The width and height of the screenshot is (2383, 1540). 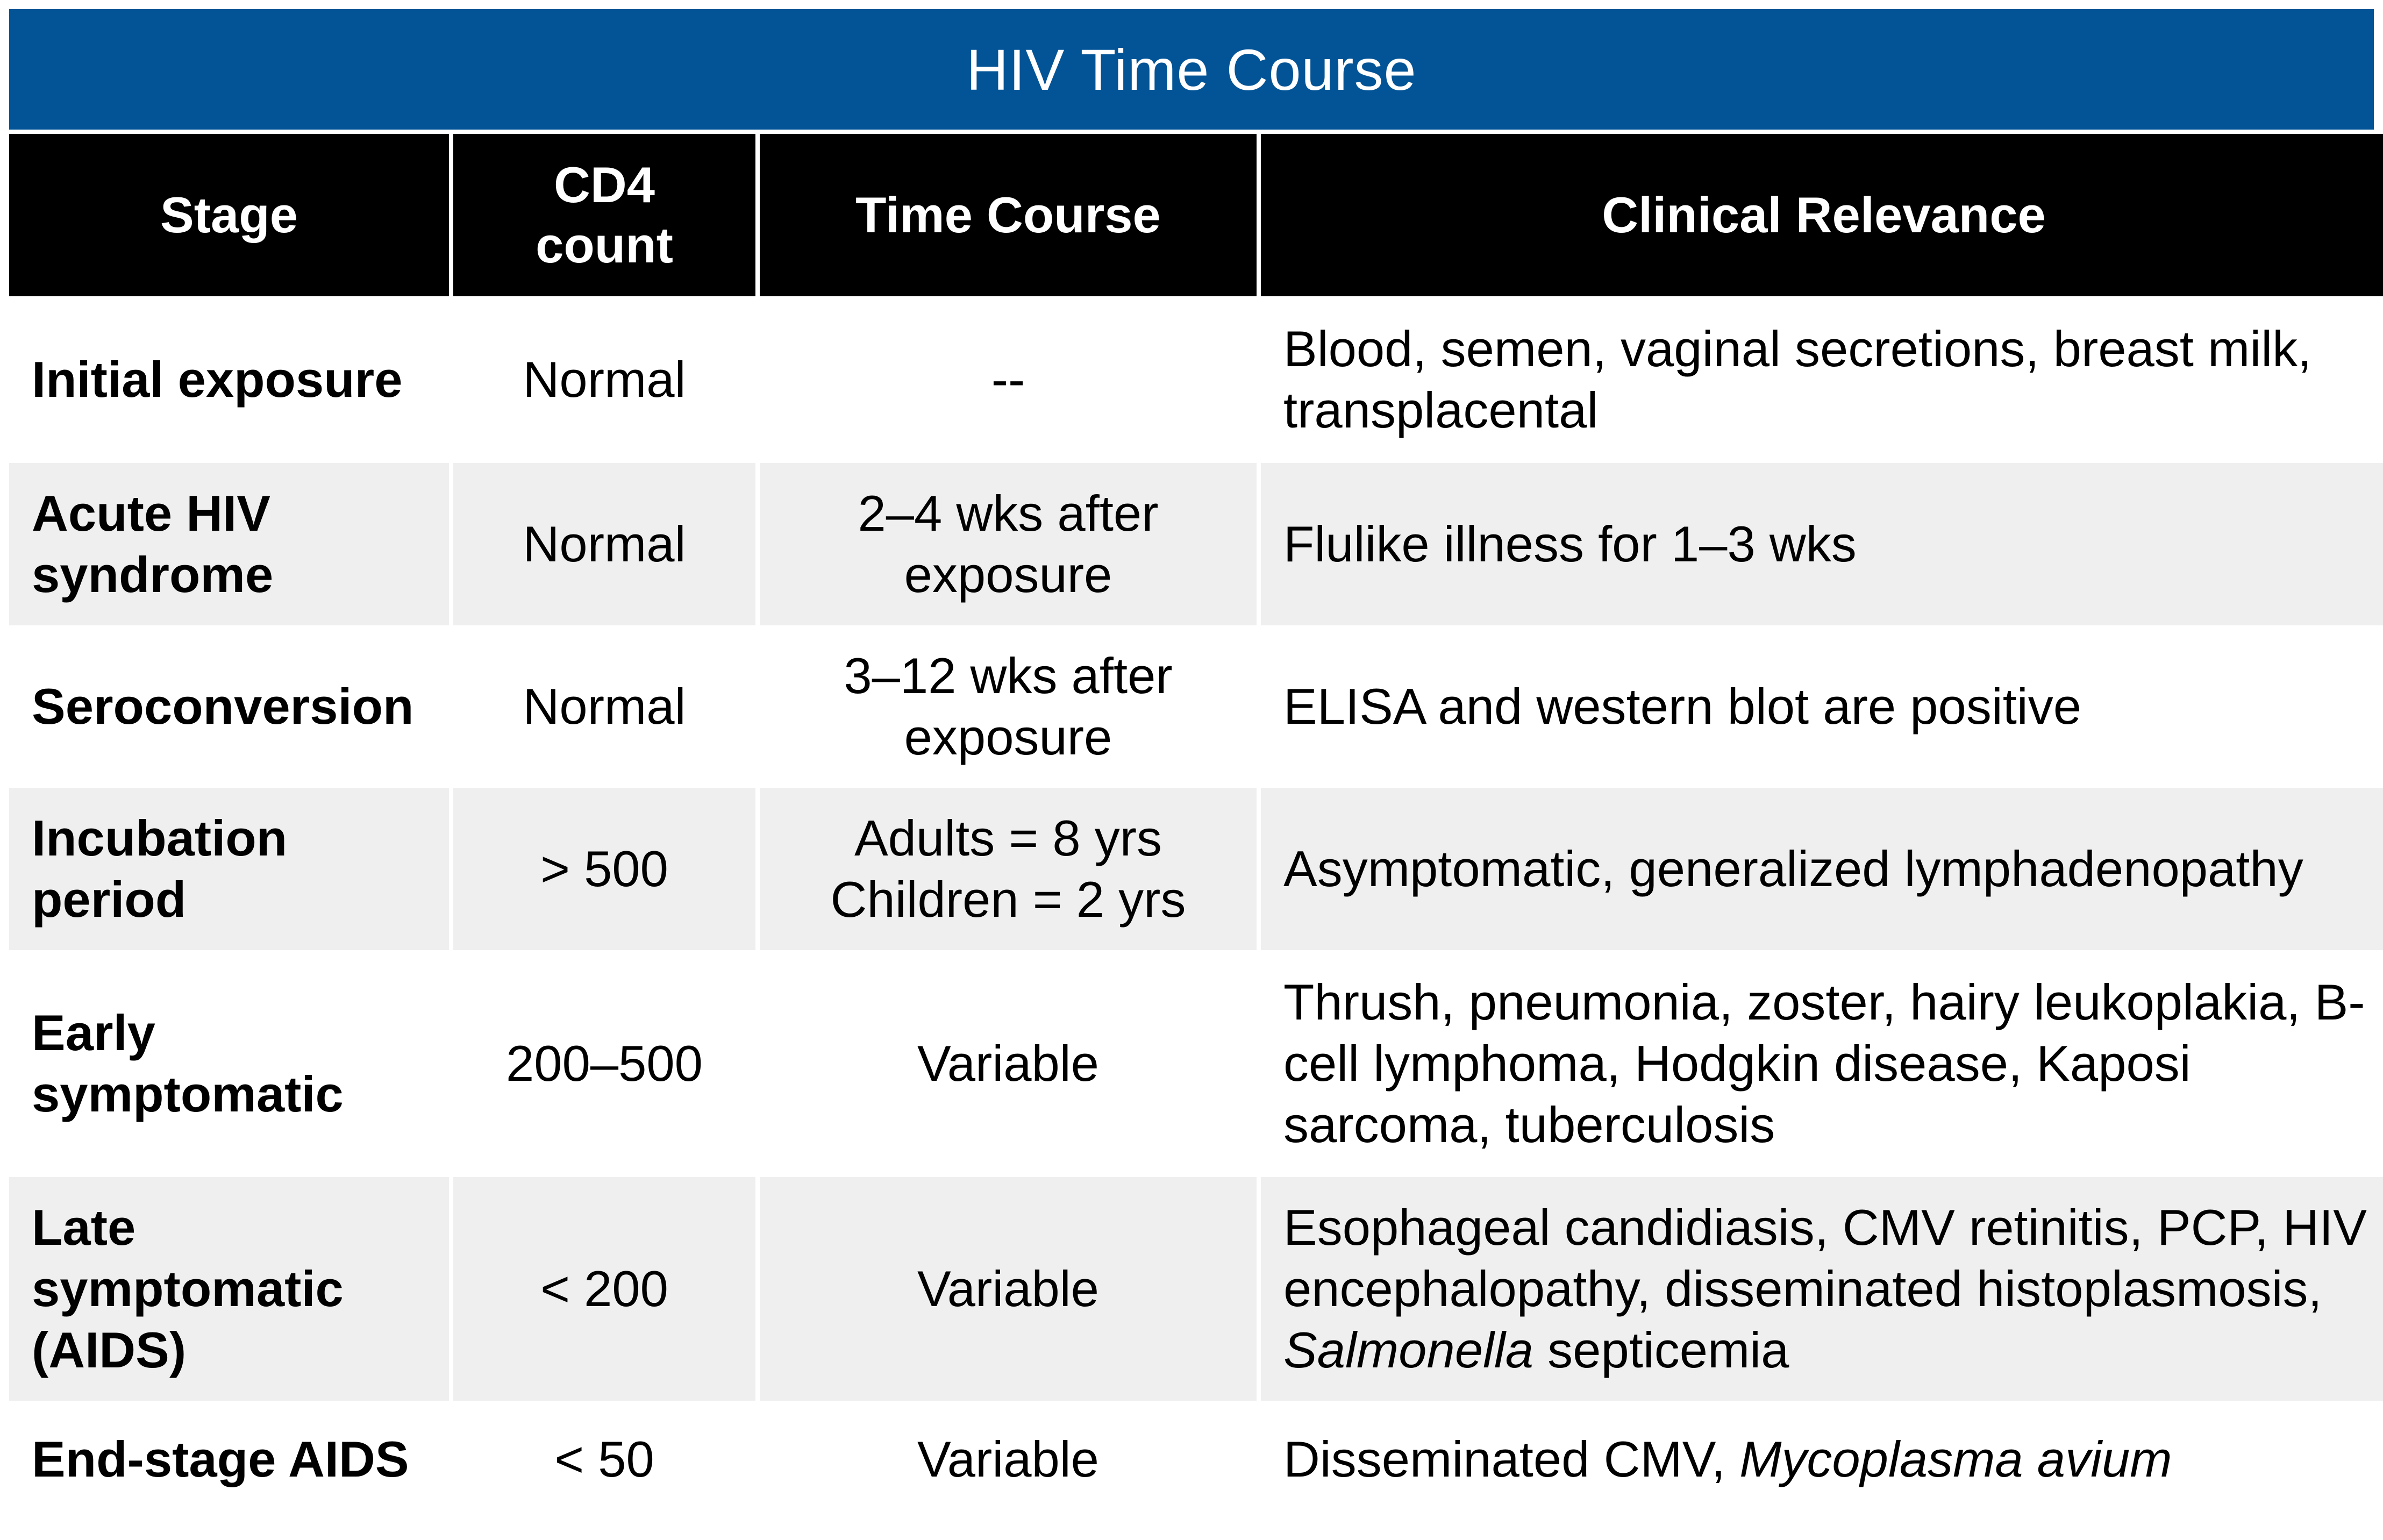 What do you see at coordinates (1191, 69) in the screenshot?
I see `table-title: HIV Time Course` at bounding box center [1191, 69].